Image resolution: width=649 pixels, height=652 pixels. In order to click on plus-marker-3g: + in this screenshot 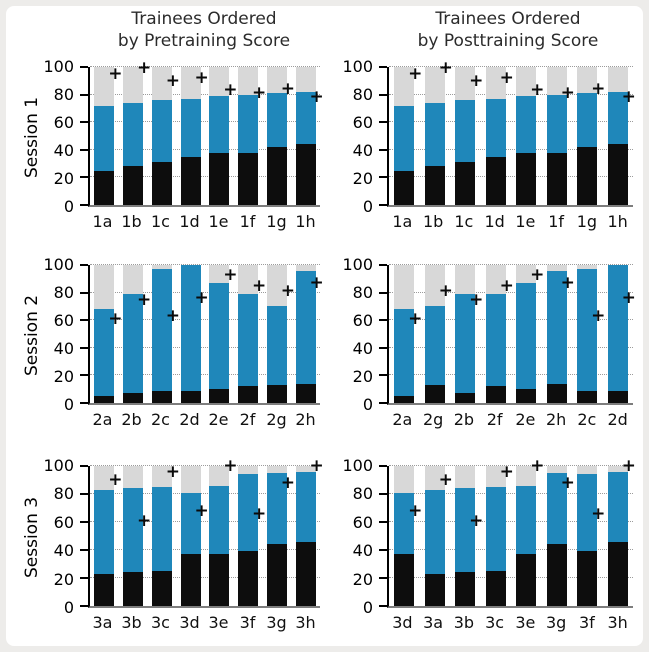, I will do `click(567, 482)`.